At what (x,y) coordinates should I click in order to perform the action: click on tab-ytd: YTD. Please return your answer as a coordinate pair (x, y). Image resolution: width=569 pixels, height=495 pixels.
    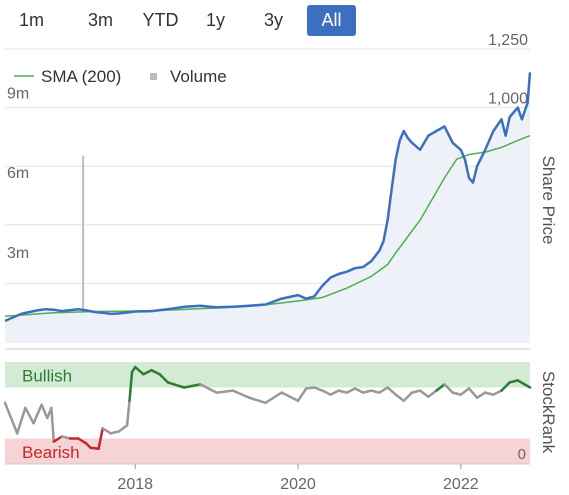
    Looking at the image, I should click on (160, 20).